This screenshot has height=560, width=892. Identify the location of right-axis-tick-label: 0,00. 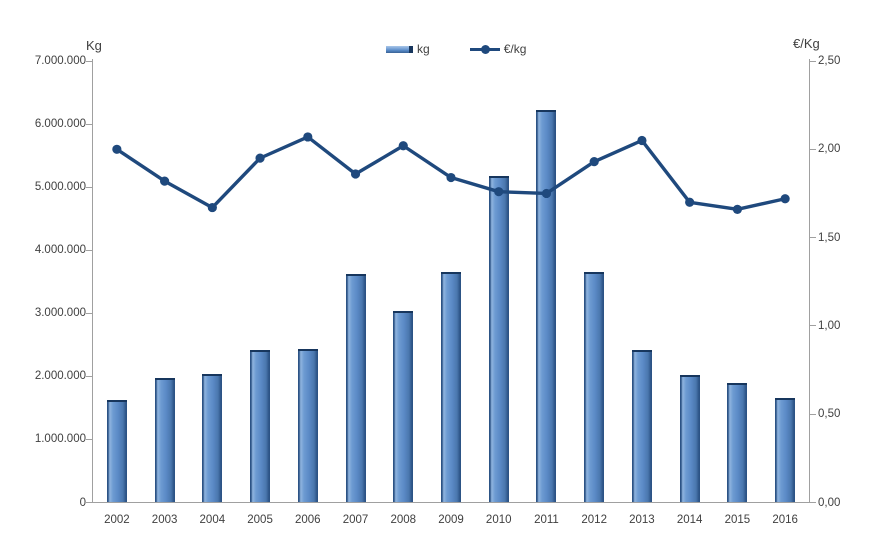
(829, 502).